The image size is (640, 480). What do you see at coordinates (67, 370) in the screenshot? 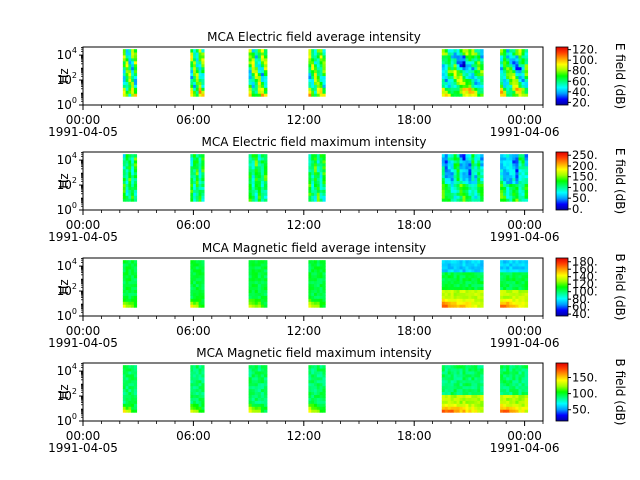
I see `y-tick-label: 104` at bounding box center [67, 370].